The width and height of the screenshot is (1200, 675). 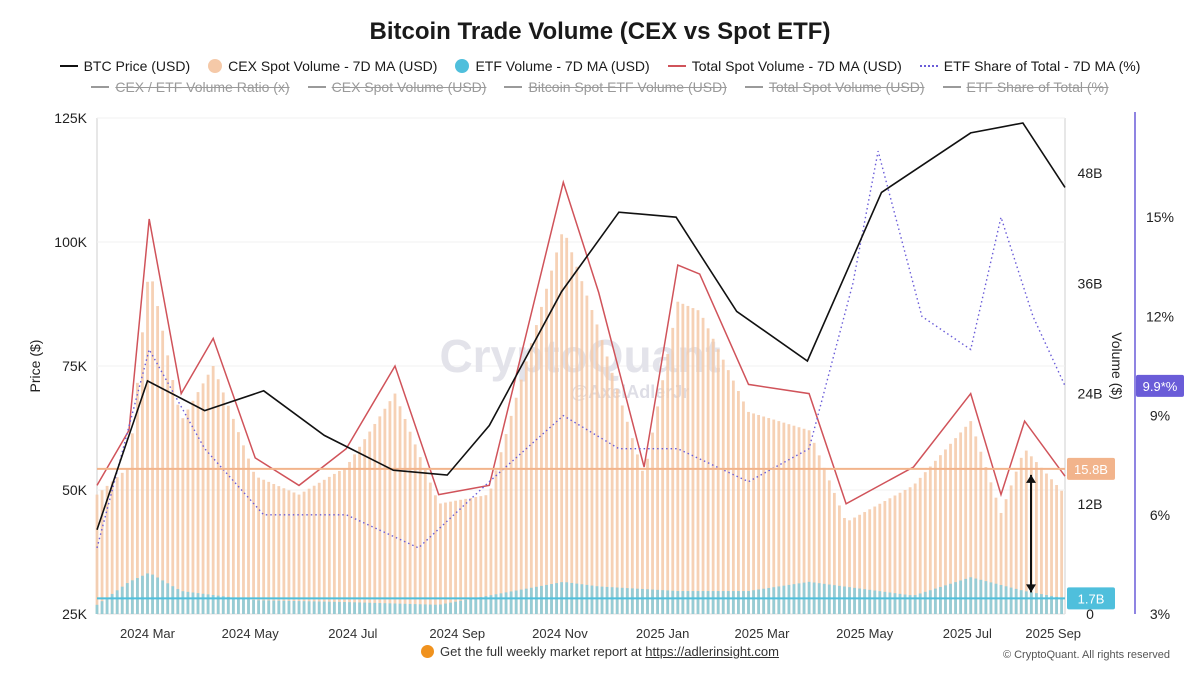 What do you see at coordinates (1160, 416) in the screenshot?
I see `share-tick-label: 9%` at bounding box center [1160, 416].